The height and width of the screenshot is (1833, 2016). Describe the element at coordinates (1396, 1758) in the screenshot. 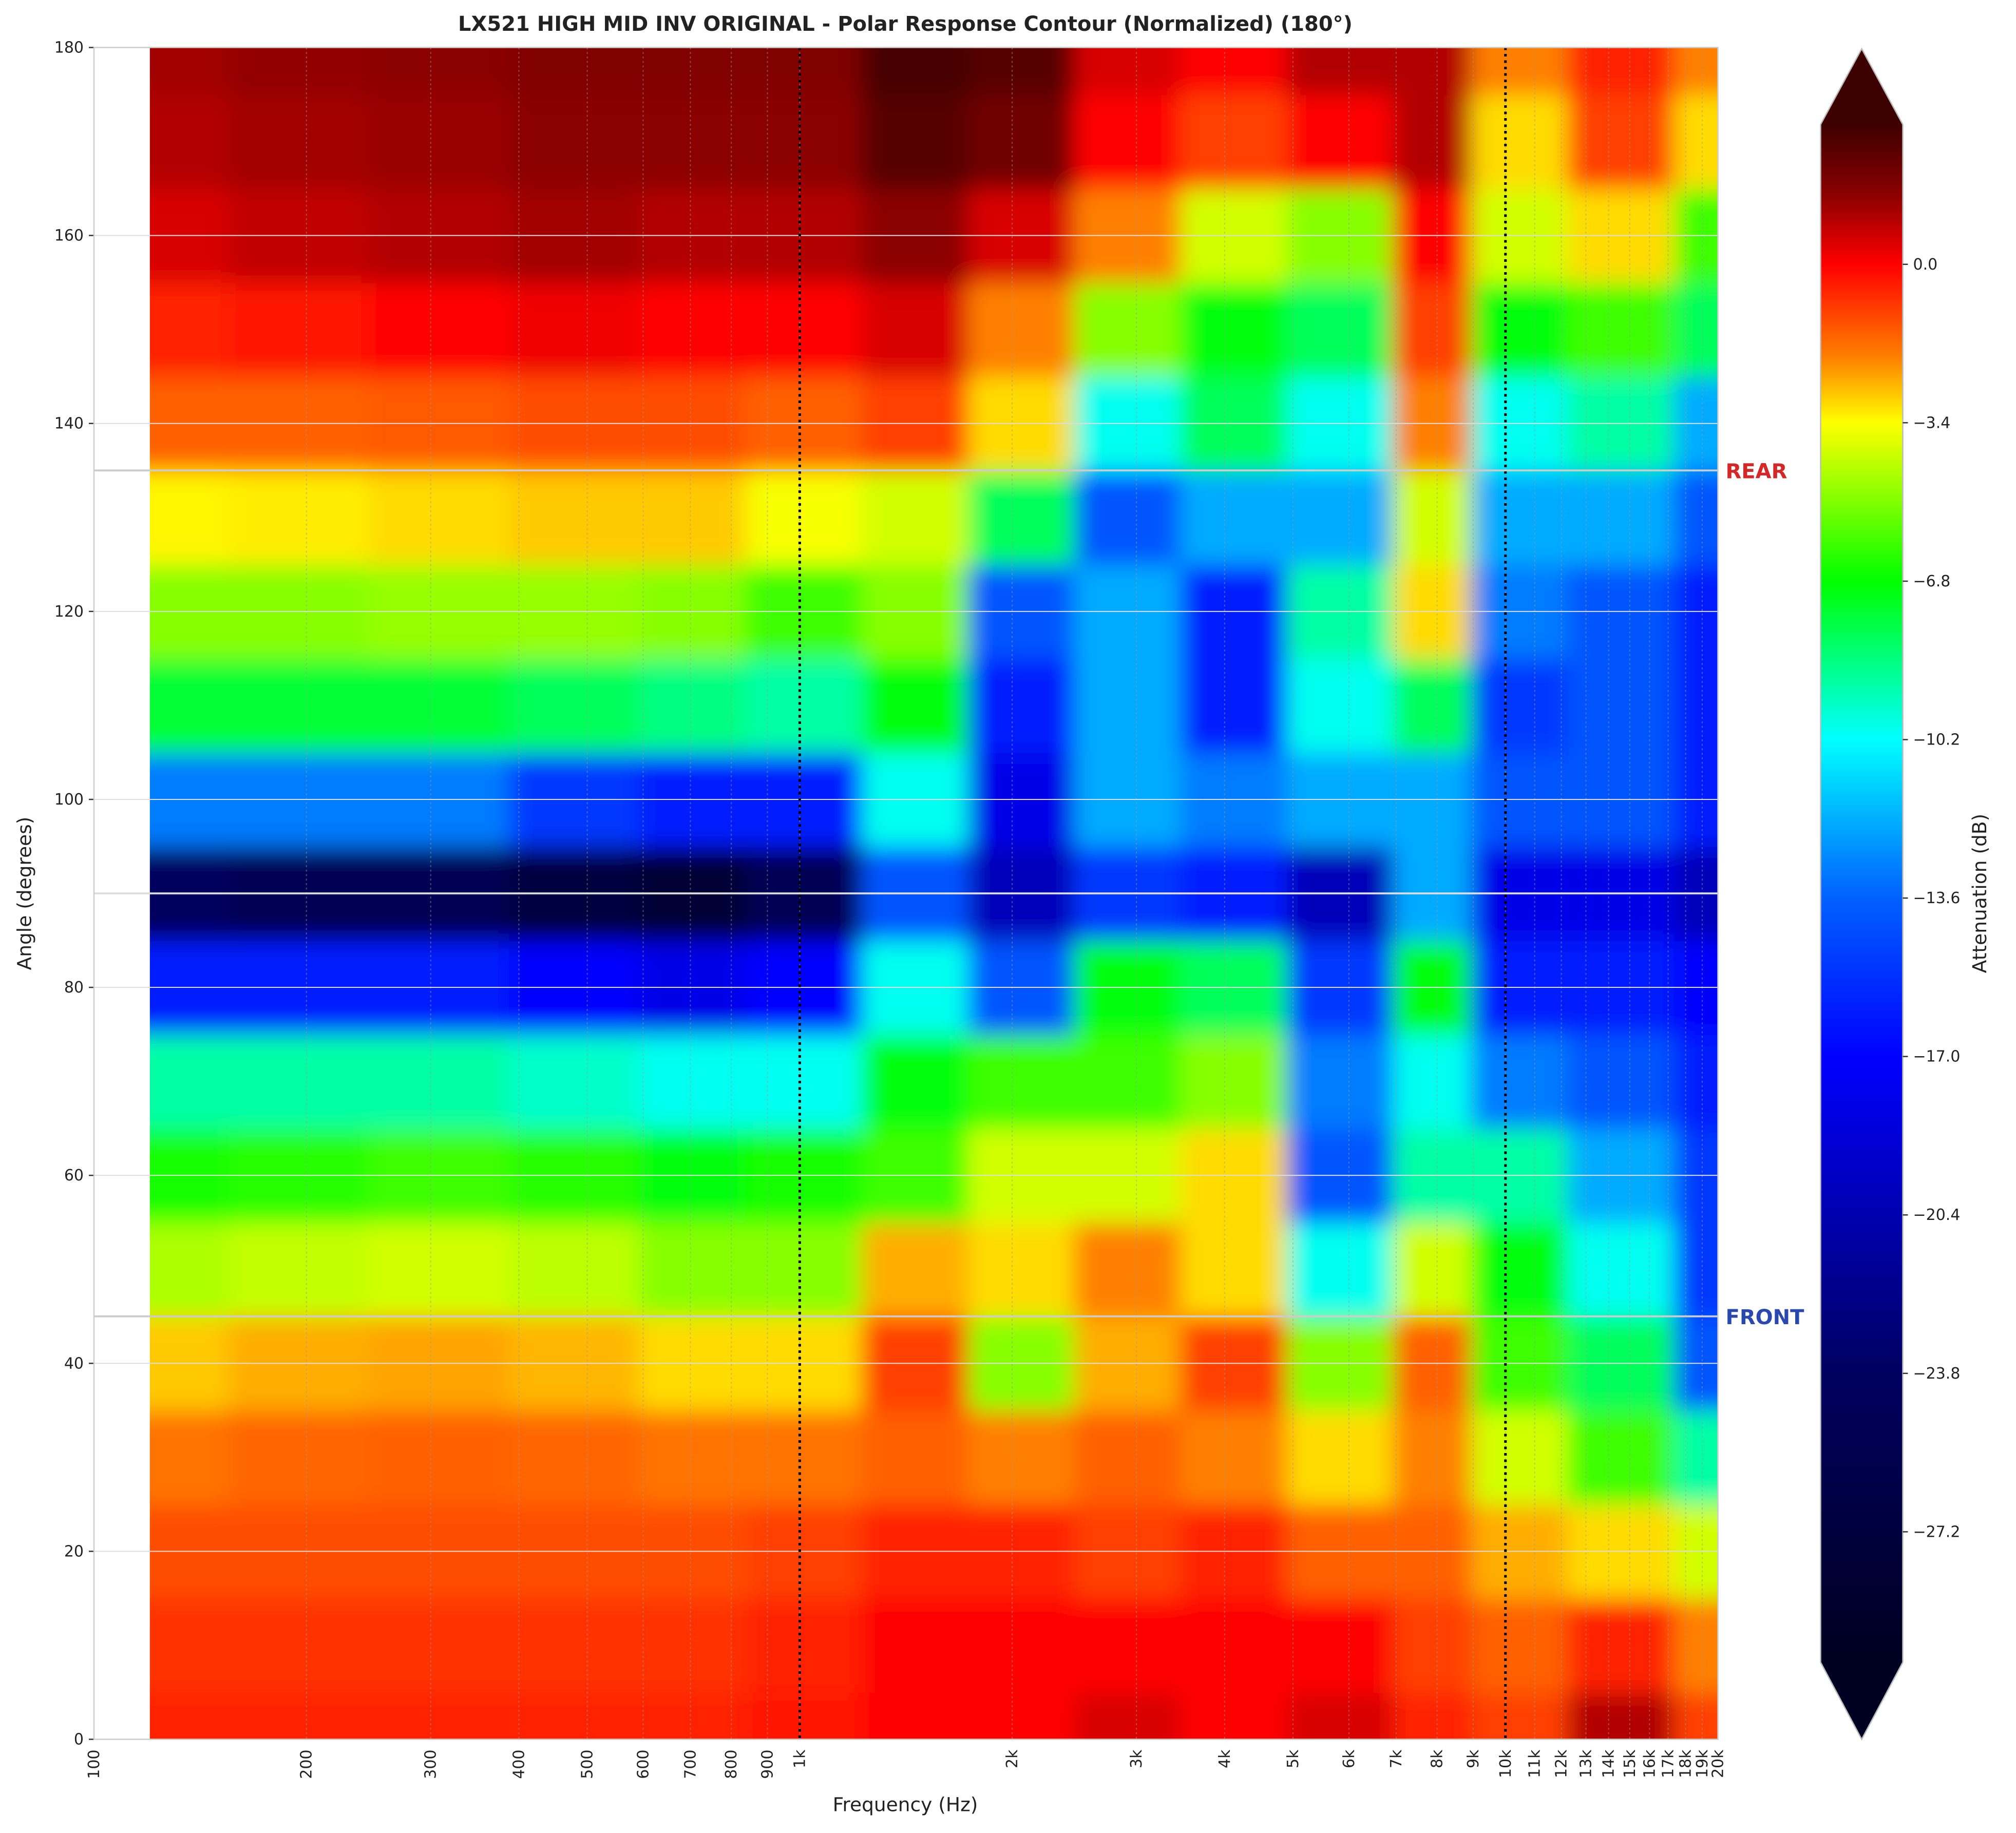

I see `x-tick-label: 7k` at that location.